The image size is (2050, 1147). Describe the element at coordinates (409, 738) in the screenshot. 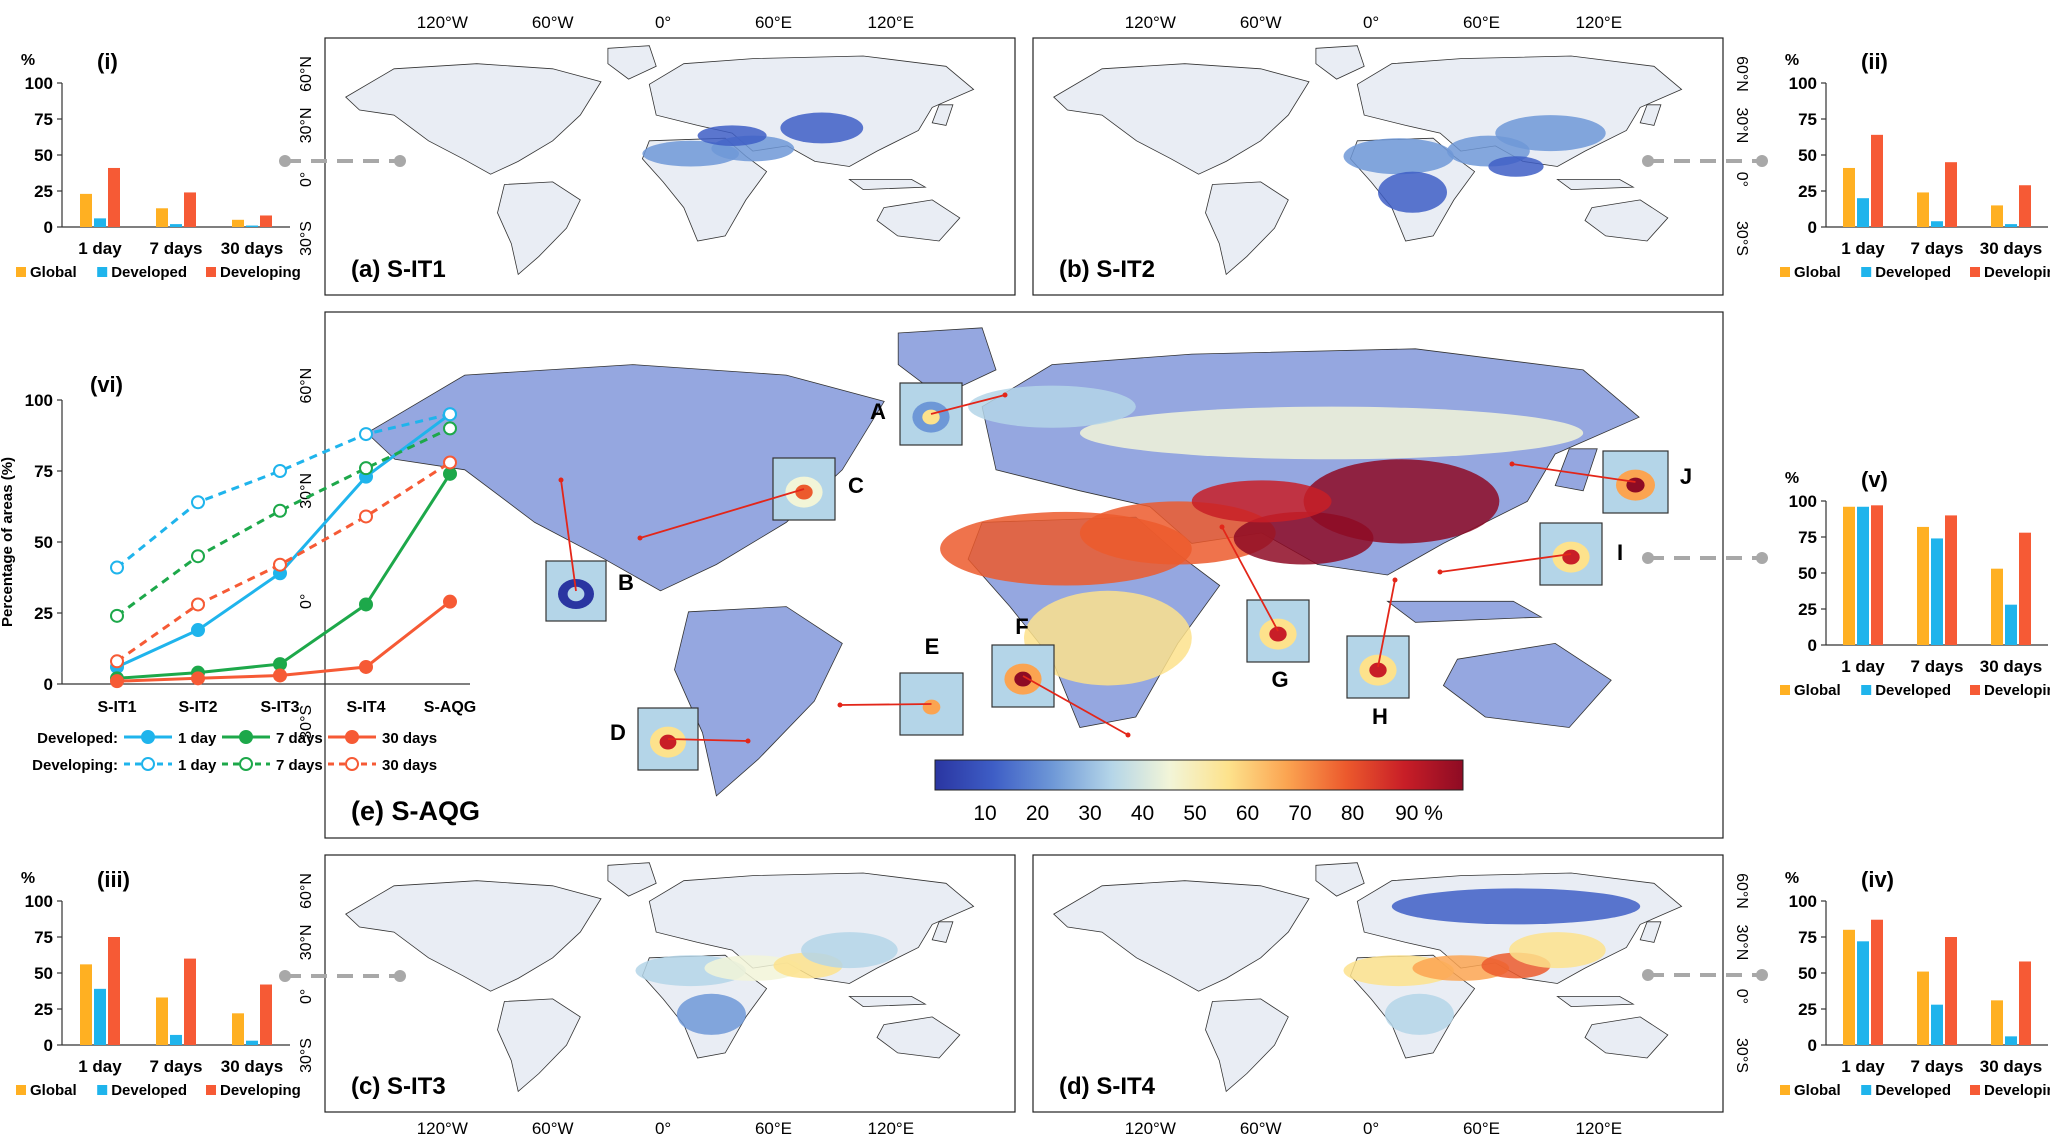

I see `line-legend-label-0-2: 30 days` at that location.